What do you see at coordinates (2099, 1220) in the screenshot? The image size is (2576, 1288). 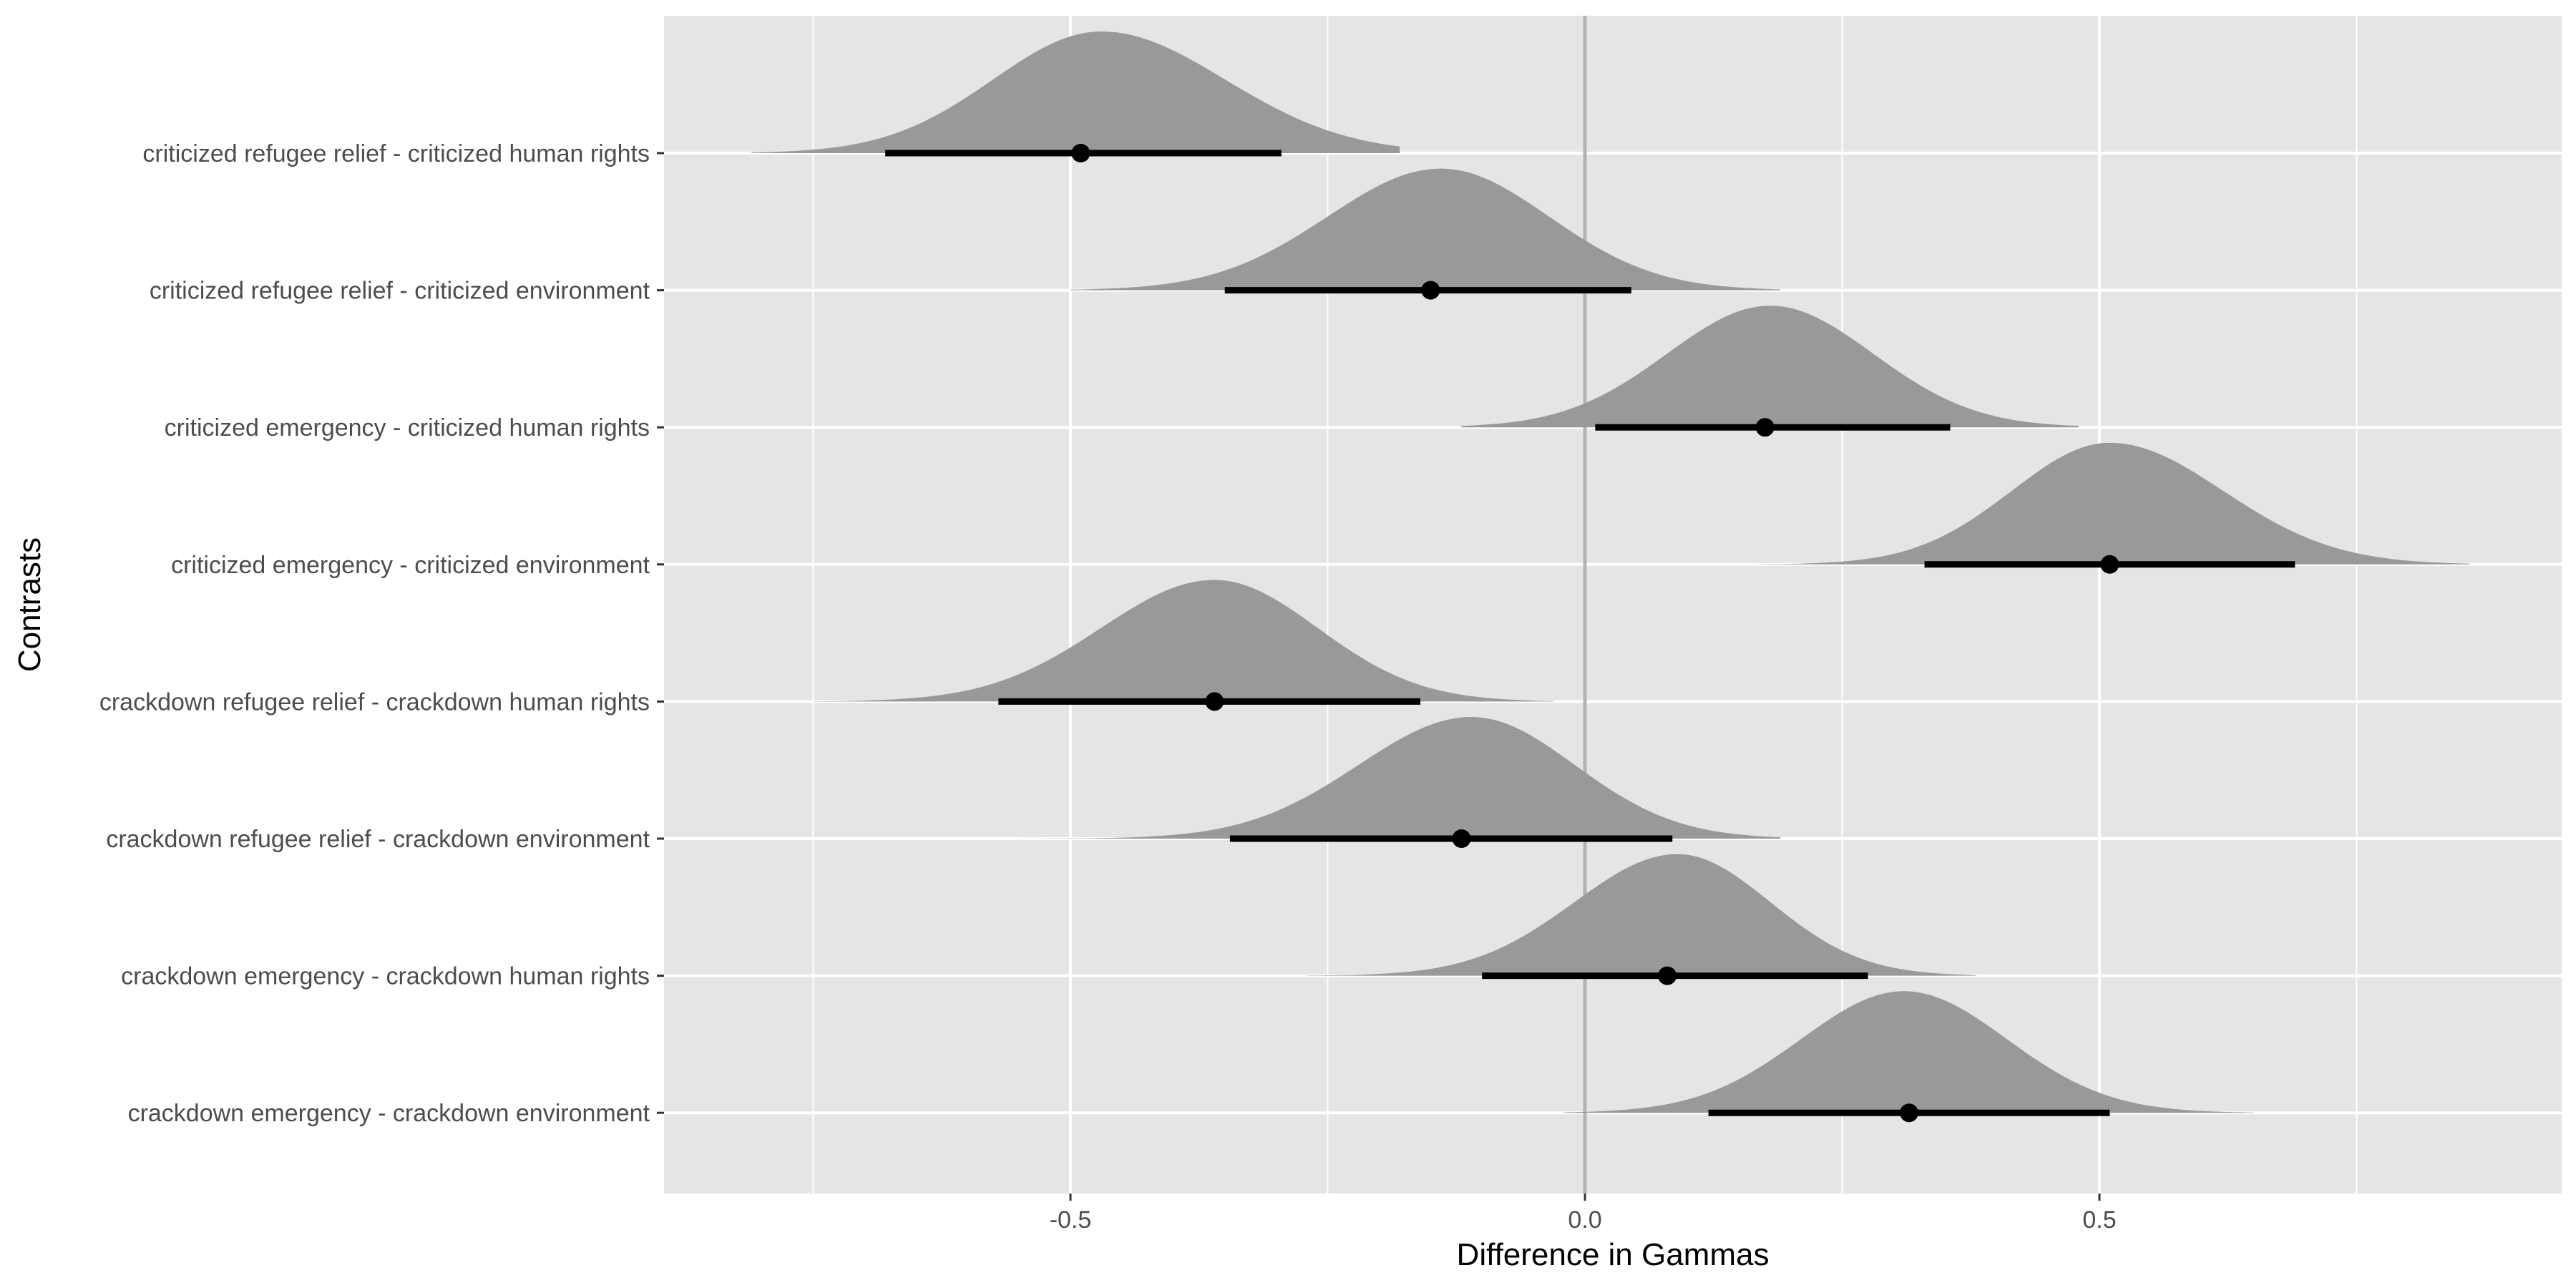 I see `x-tick-label-2: 0.5` at bounding box center [2099, 1220].